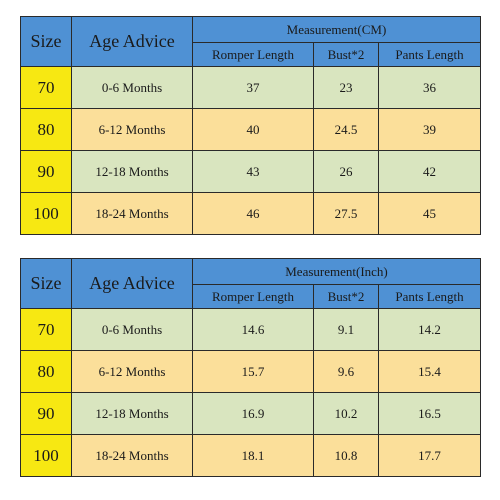  I want to click on bust-cell: 9.1, so click(346, 329).